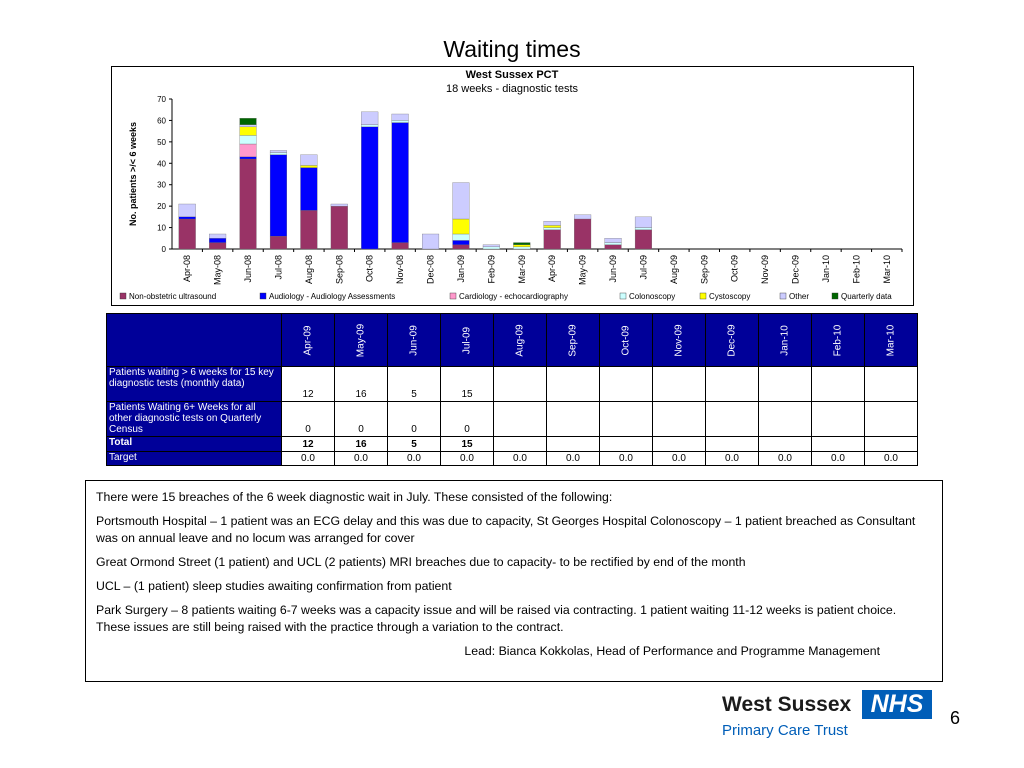 Image resolution: width=1024 pixels, height=768 pixels. Describe the element at coordinates (308, 444) in the screenshot. I see `table-cell: 12` at that location.